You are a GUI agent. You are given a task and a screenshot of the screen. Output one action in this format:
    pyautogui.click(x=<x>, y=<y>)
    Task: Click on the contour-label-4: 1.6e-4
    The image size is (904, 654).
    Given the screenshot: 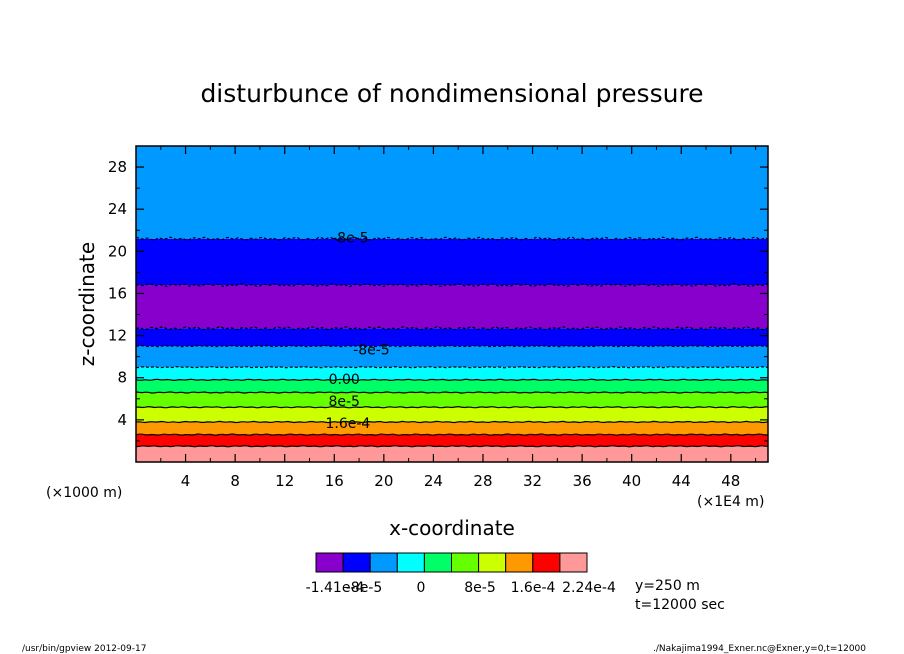 What is the action you would take?
    pyautogui.click(x=347, y=424)
    